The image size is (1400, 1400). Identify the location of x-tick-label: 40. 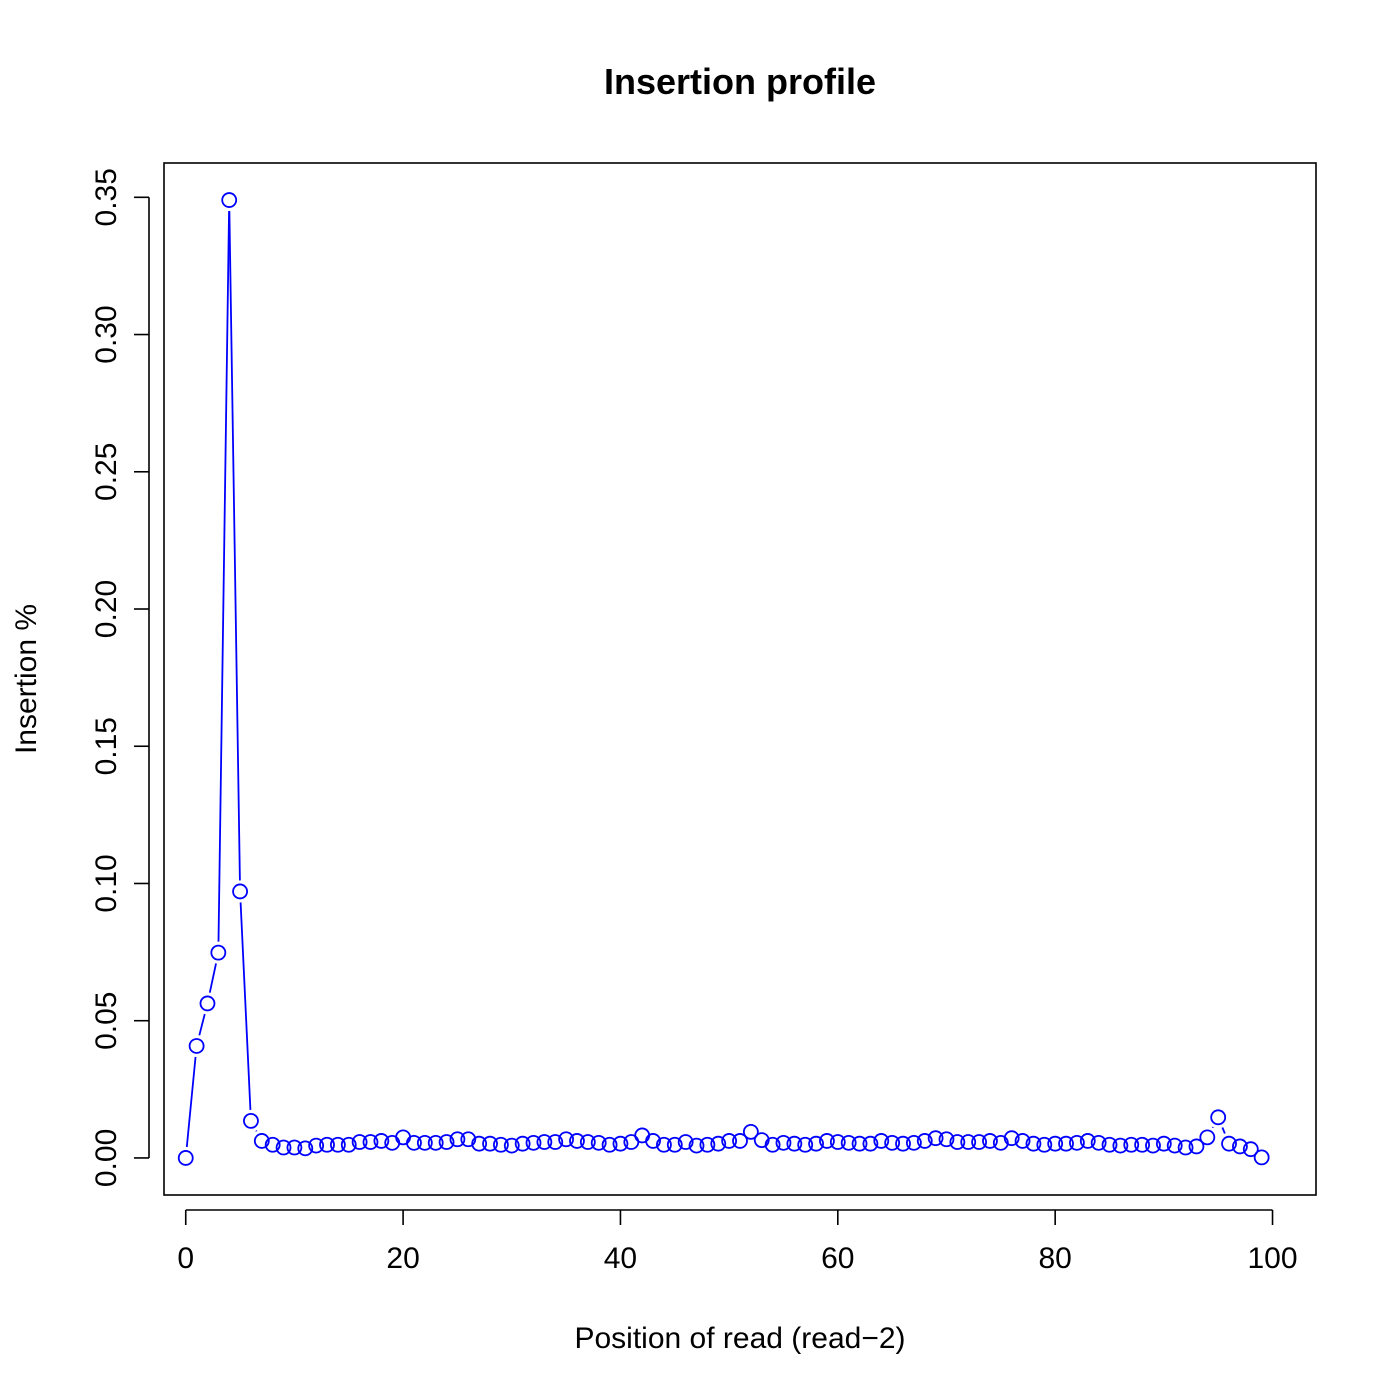
(620, 1258).